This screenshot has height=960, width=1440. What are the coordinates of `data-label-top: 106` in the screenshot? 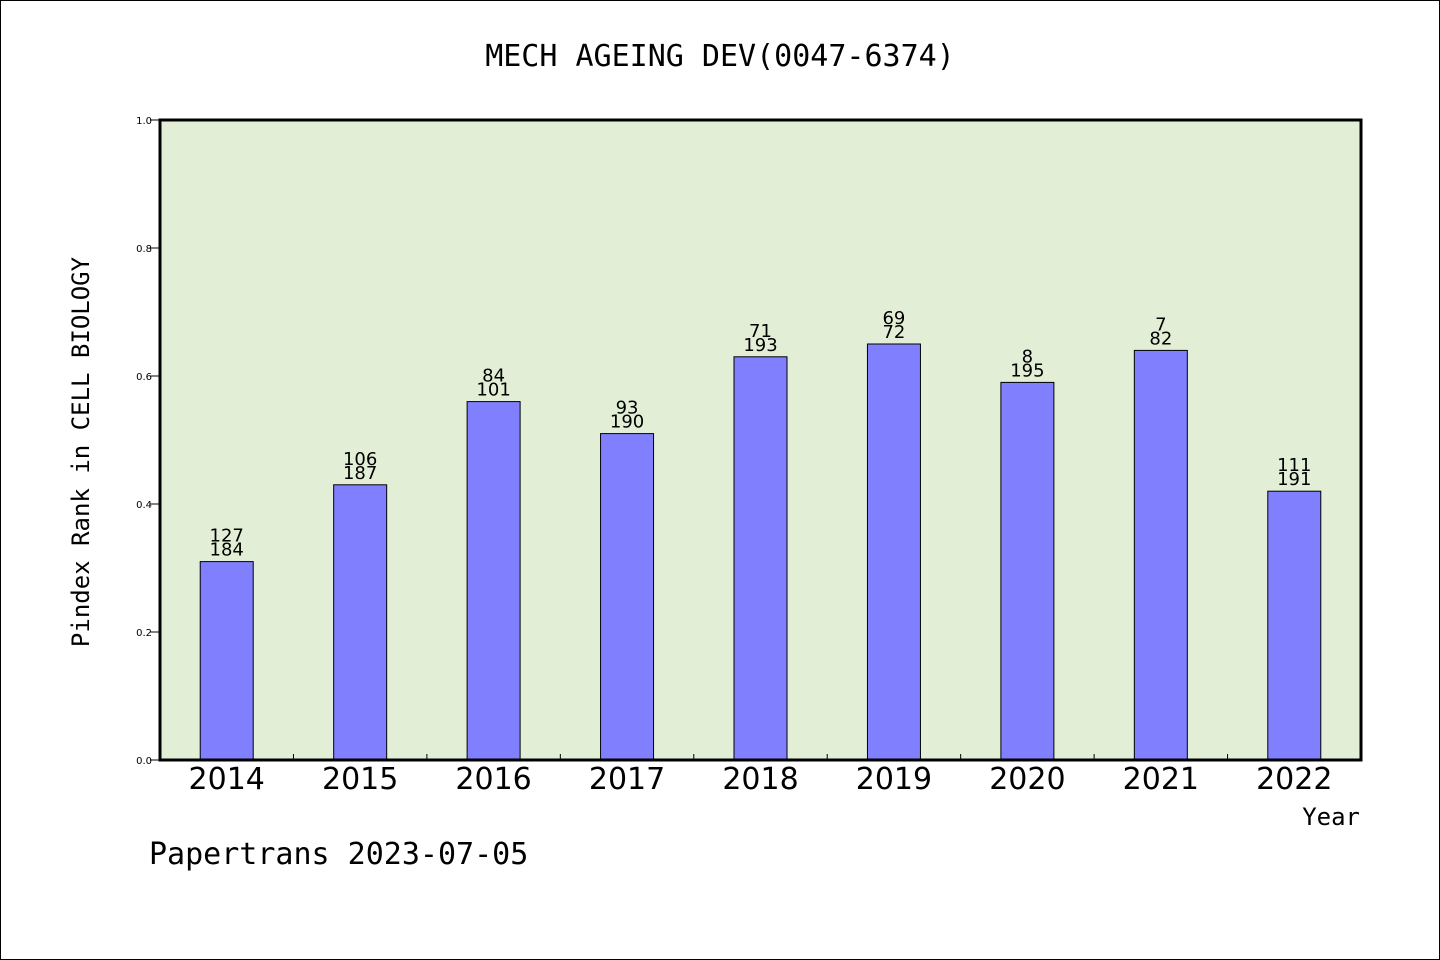 It's located at (360, 459).